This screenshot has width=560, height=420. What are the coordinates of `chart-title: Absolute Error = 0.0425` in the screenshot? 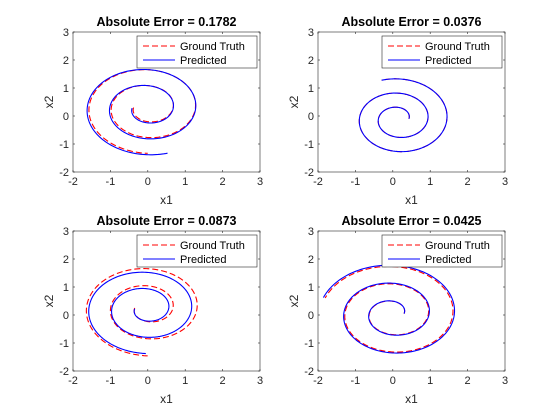 It's located at (412, 221).